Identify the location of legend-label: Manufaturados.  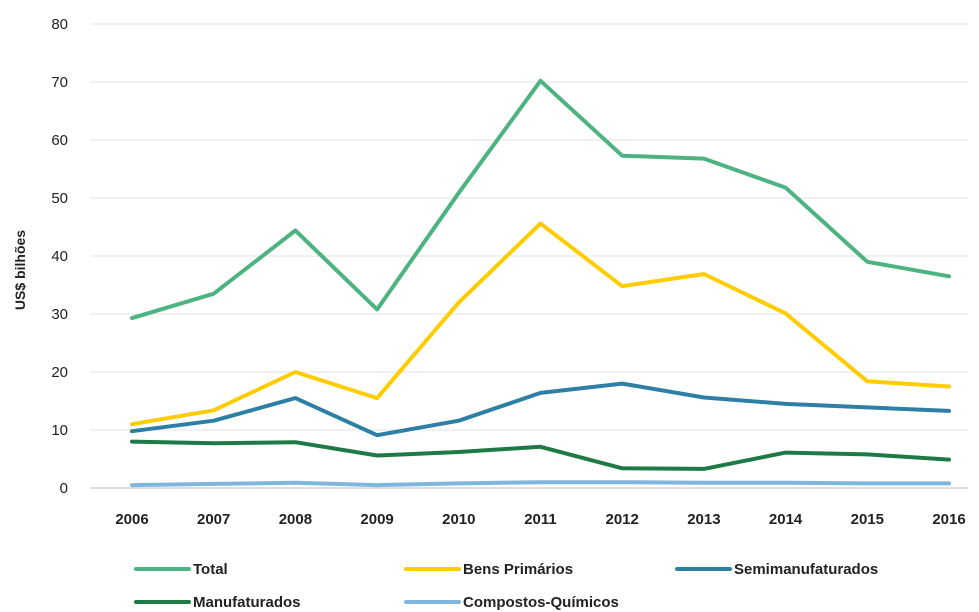
(247, 602).